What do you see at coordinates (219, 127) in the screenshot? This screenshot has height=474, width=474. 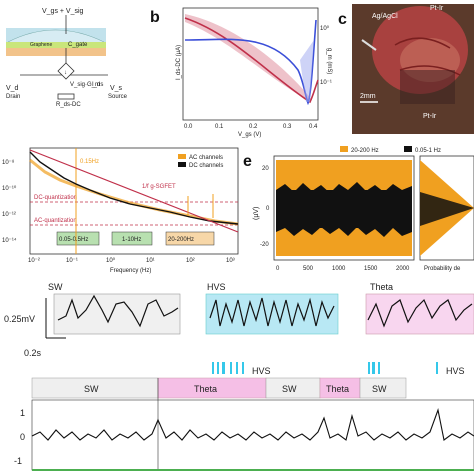 I see `vgs-tick-2: 0.1` at bounding box center [219, 127].